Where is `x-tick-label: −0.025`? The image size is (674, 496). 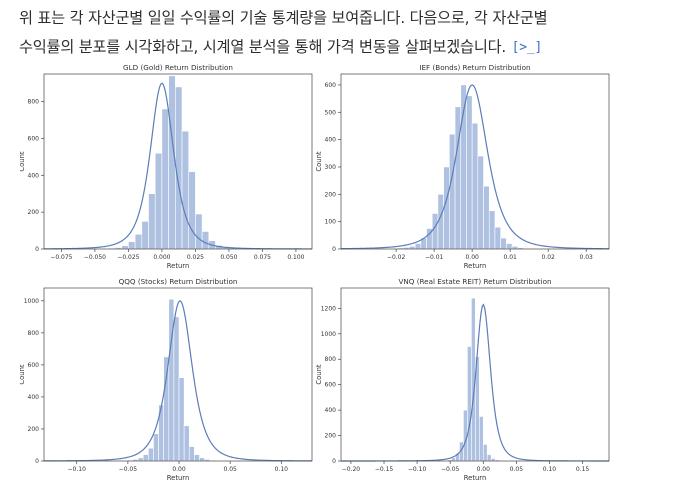
x-tick-label: −0.025 is located at coordinates (128, 257).